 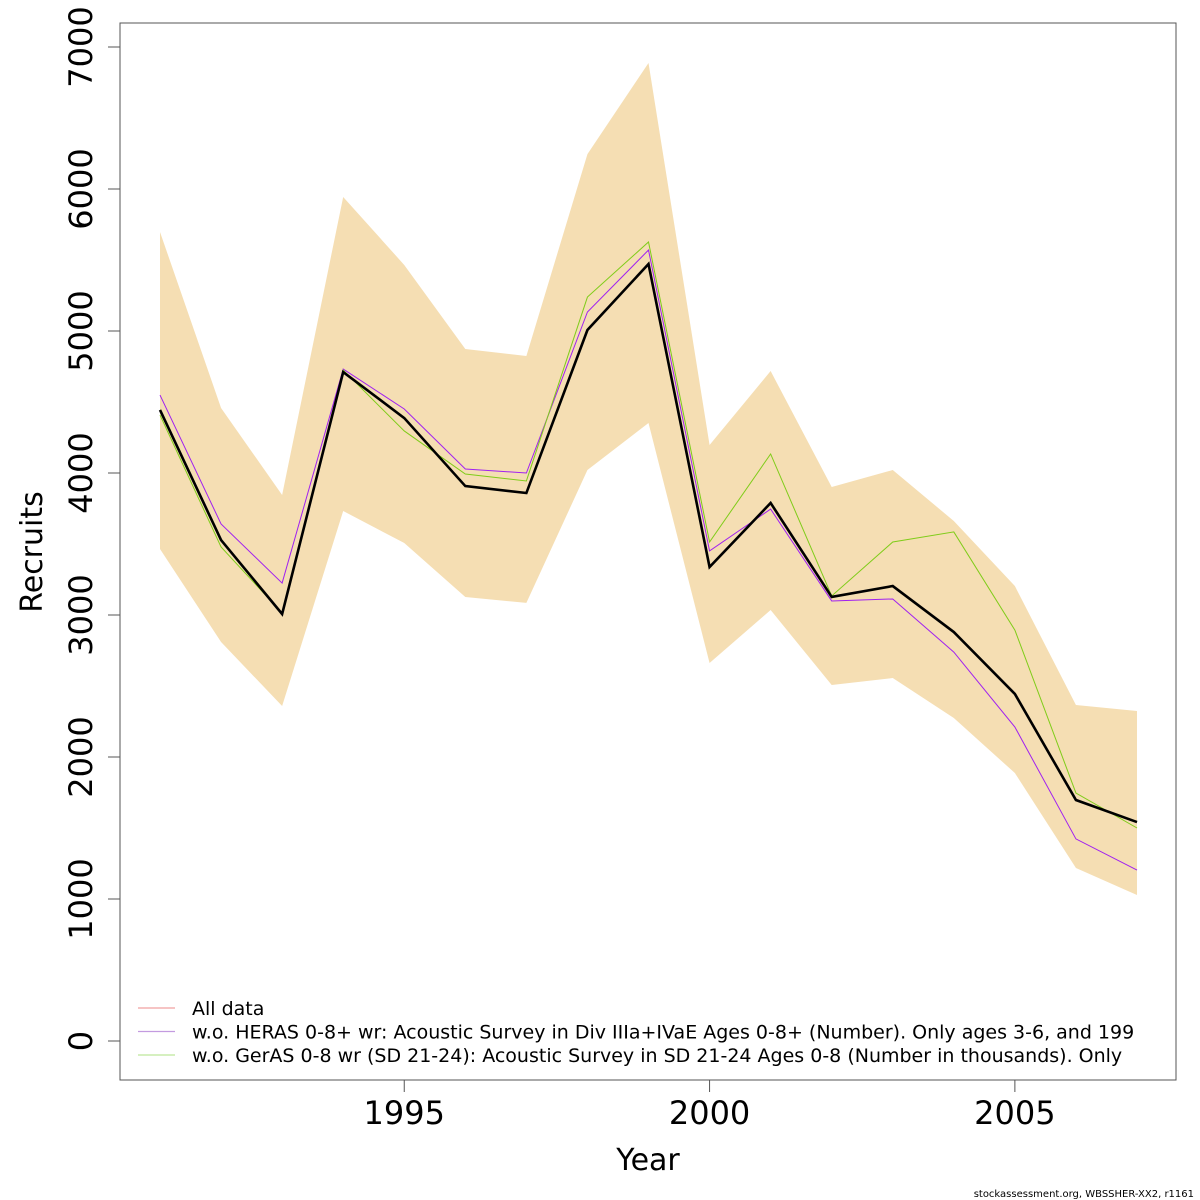 I want to click on y-tick-label: 2000, so click(x=81, y=756).